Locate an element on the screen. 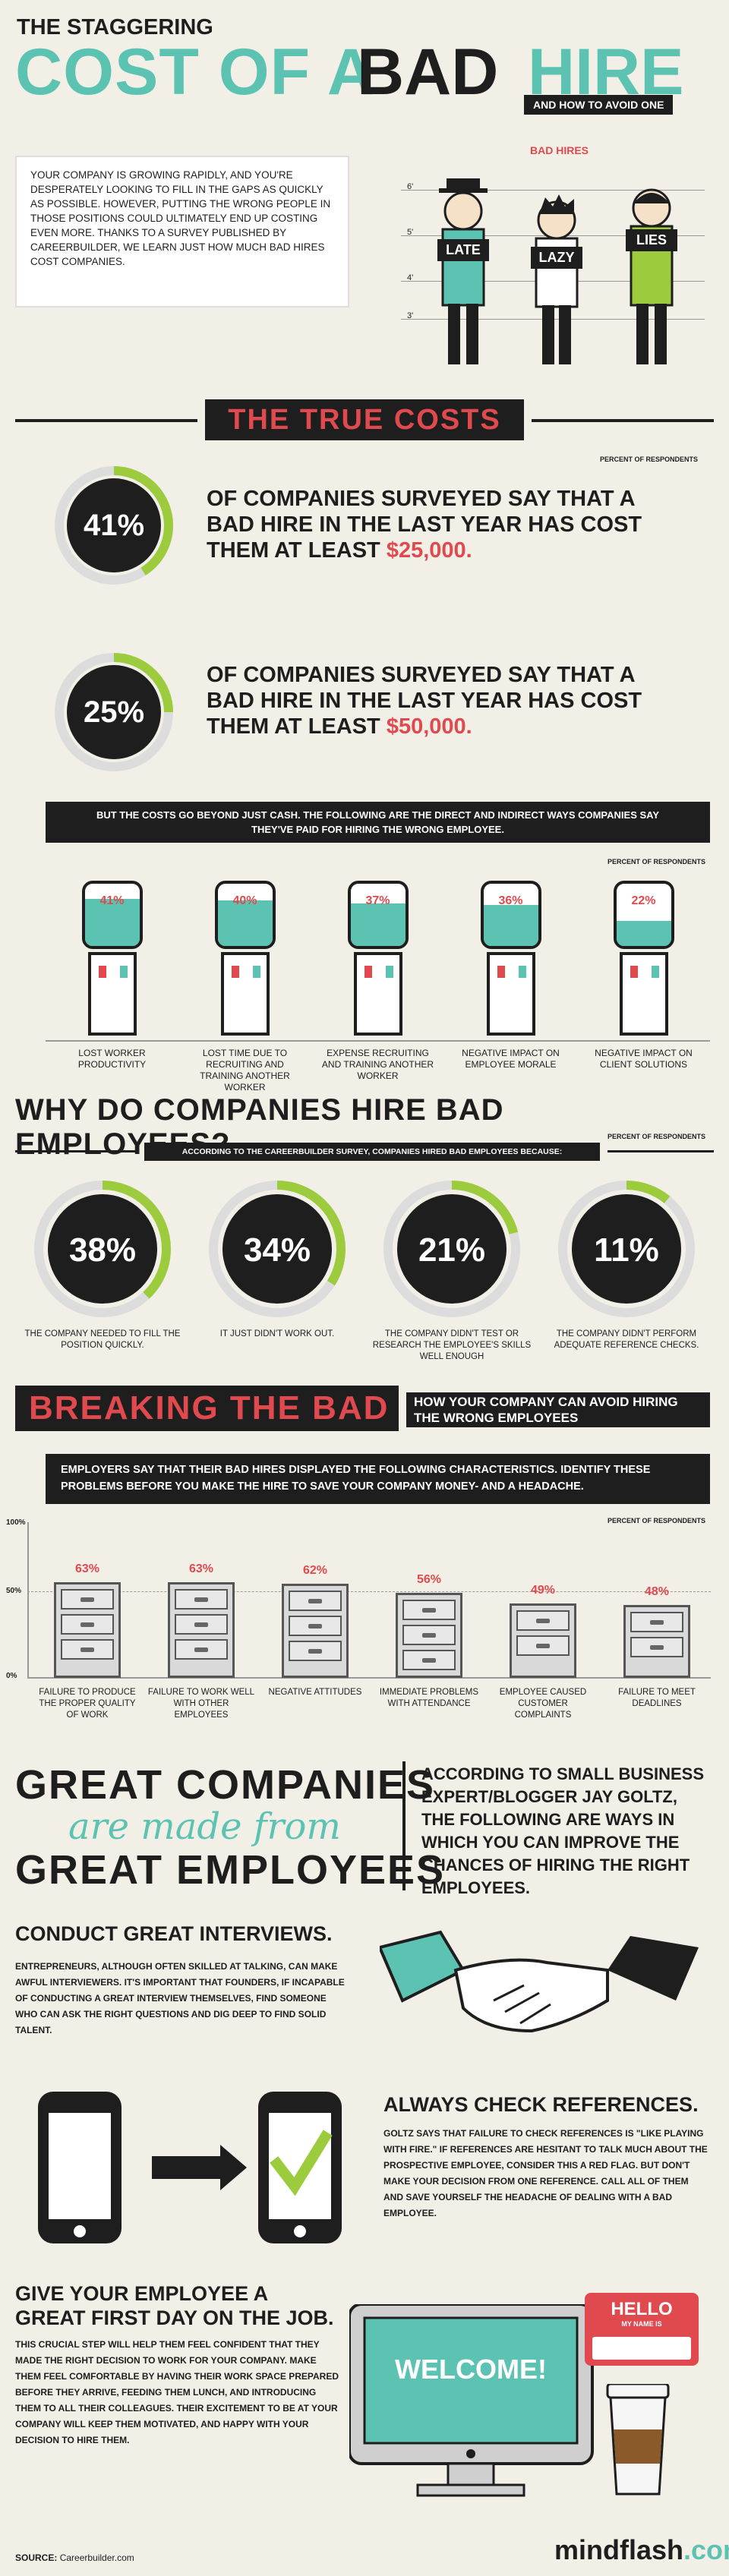  cooler-tank: 22% is located at coordinates (643, 915).